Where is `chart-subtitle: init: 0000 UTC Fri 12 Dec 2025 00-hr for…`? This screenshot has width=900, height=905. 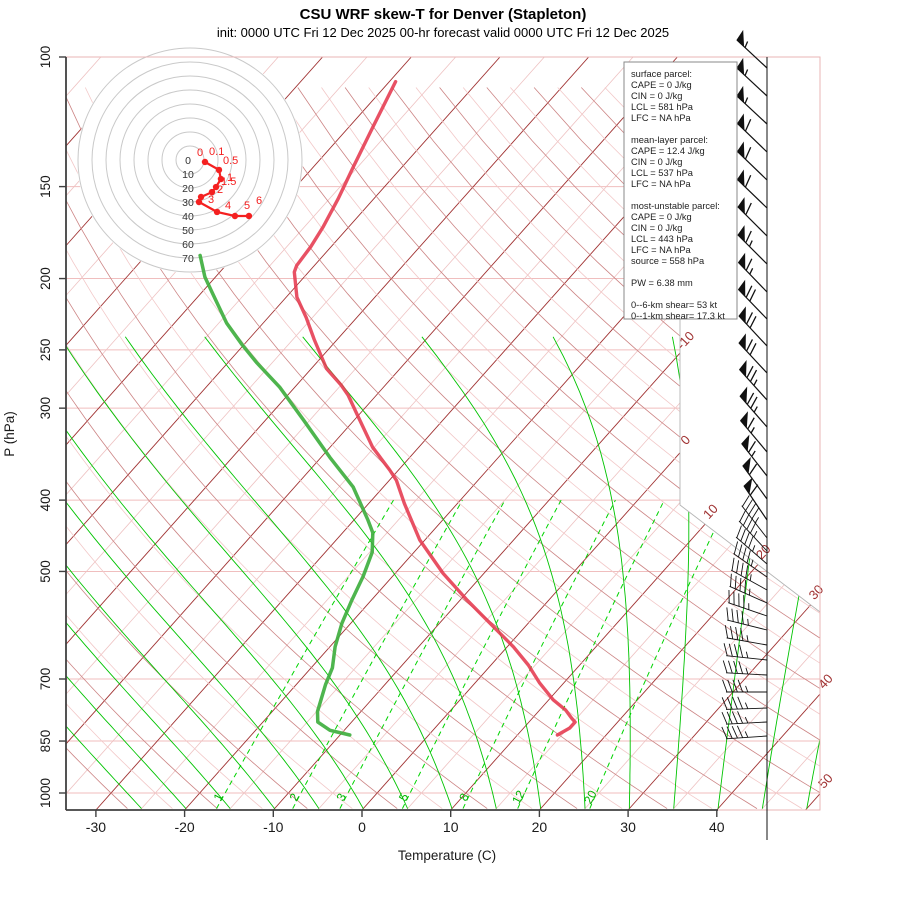
chart-subtitle: init: 0000 UTC Fri 12 Dec 2025 00-hr for… is located at coordinates (443, 32).